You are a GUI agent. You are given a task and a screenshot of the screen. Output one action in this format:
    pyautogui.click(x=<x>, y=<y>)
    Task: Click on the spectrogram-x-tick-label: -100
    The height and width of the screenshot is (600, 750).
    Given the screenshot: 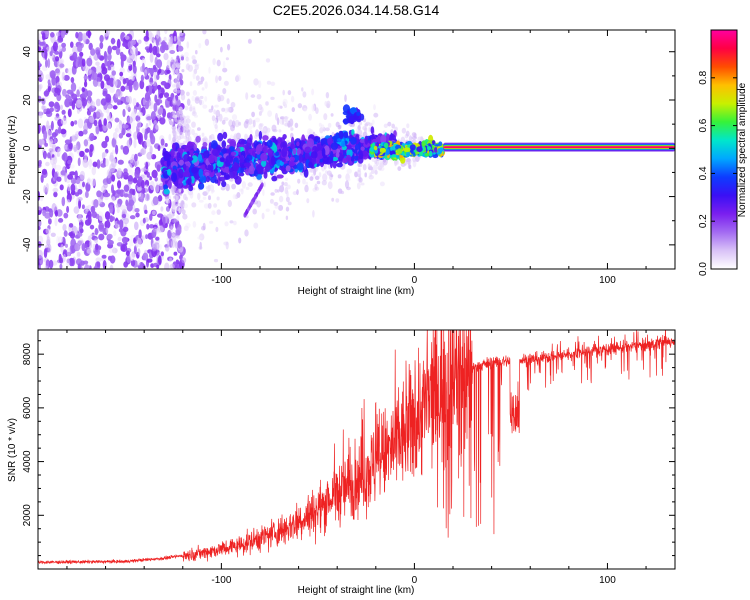 What is the action you would take?
    pyautogui.click(x=221, y=280)
    